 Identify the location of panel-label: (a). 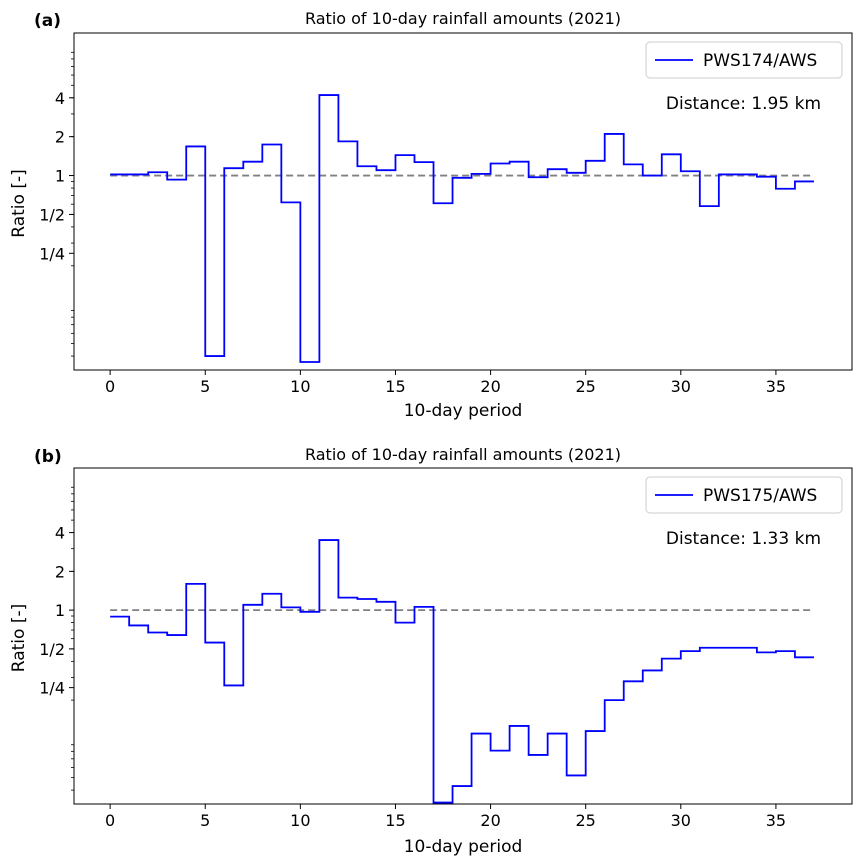
(47, 21).